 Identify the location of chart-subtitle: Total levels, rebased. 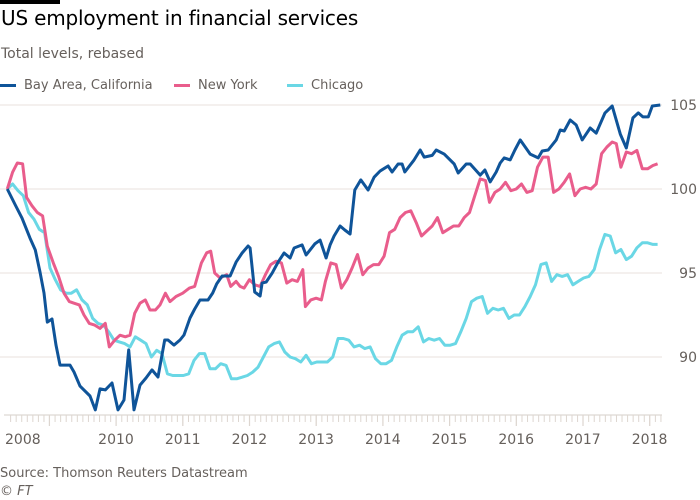
(72, 54).